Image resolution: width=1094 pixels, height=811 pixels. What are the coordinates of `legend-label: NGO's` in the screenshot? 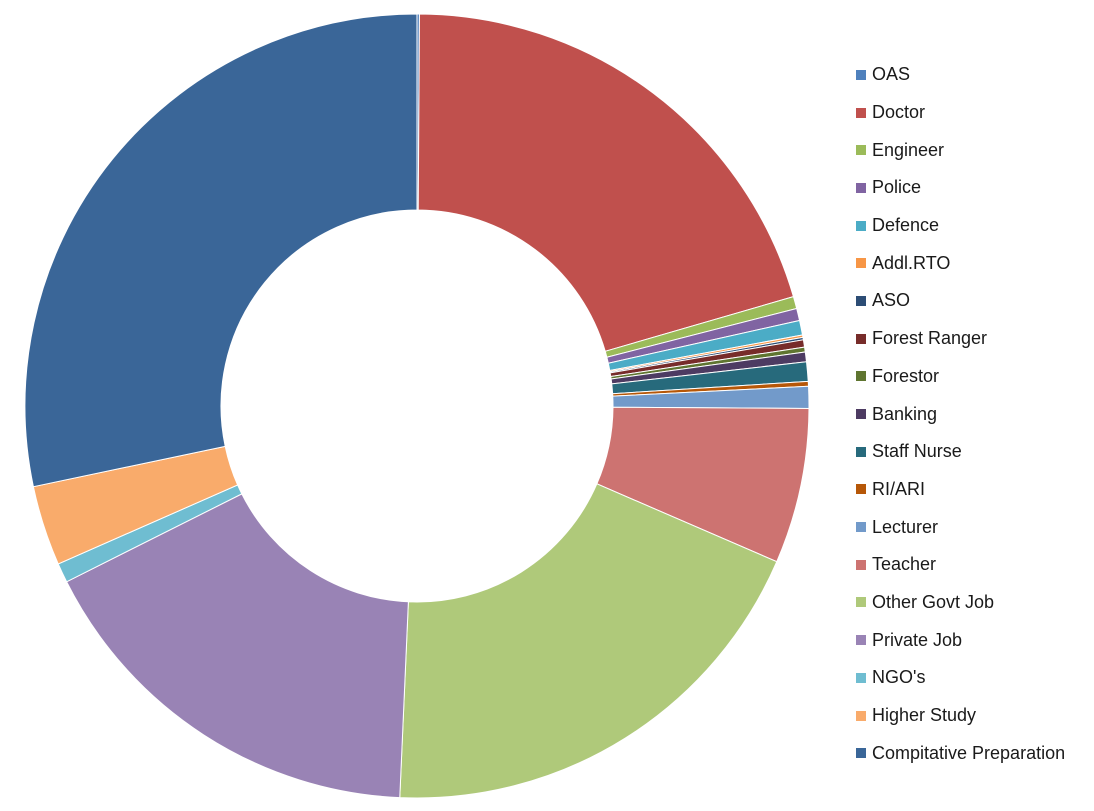 It's located at (899, 677).